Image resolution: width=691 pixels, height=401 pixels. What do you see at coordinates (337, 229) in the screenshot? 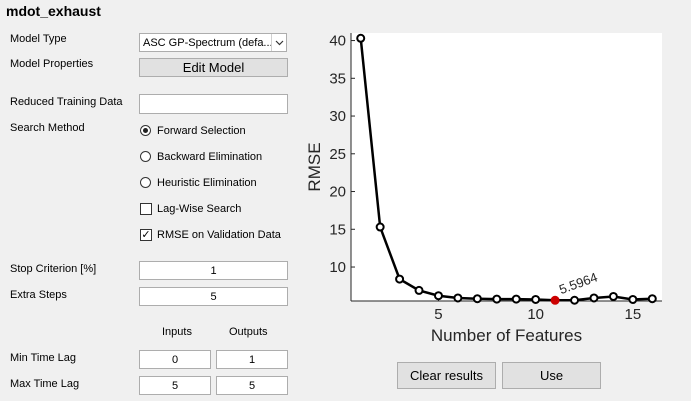
I see `y-tick-label: 15` at bounding box center [337, 229].